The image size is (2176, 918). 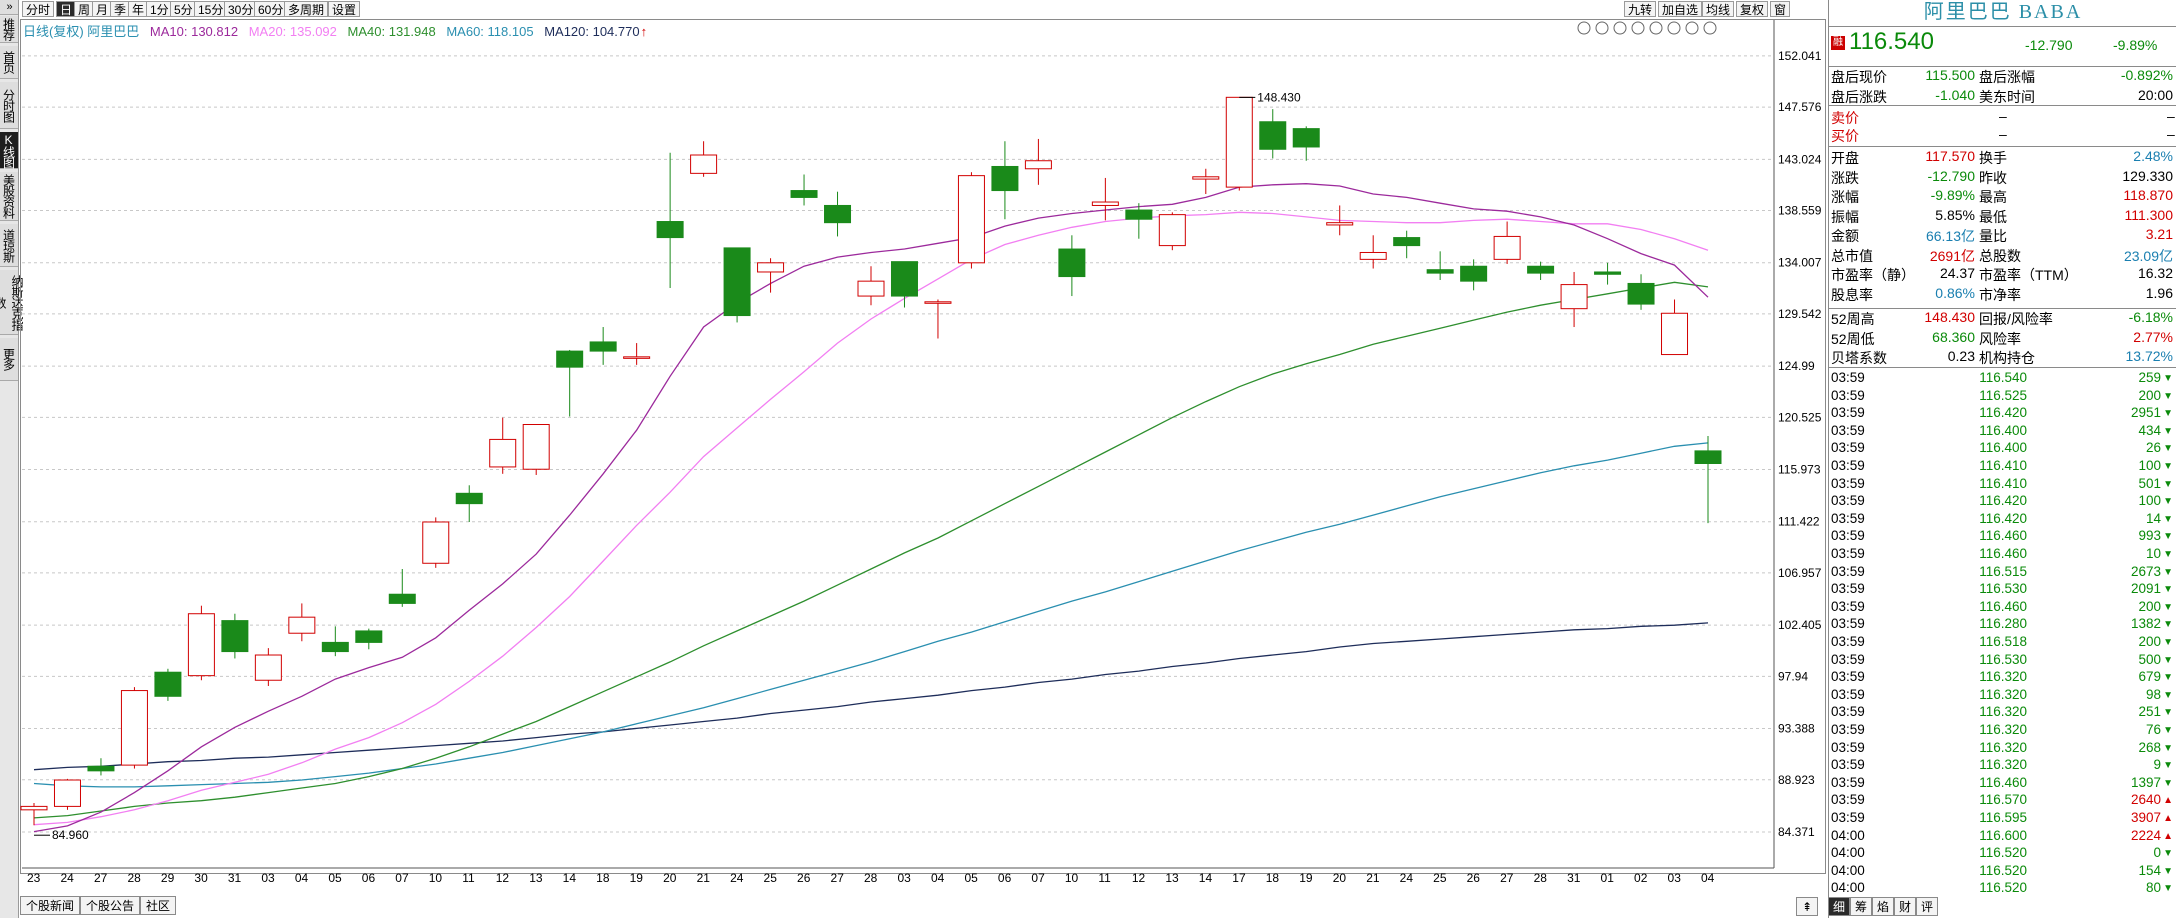 I want to click on bottom-tab-2: 社区, so click(x=158, y=905).